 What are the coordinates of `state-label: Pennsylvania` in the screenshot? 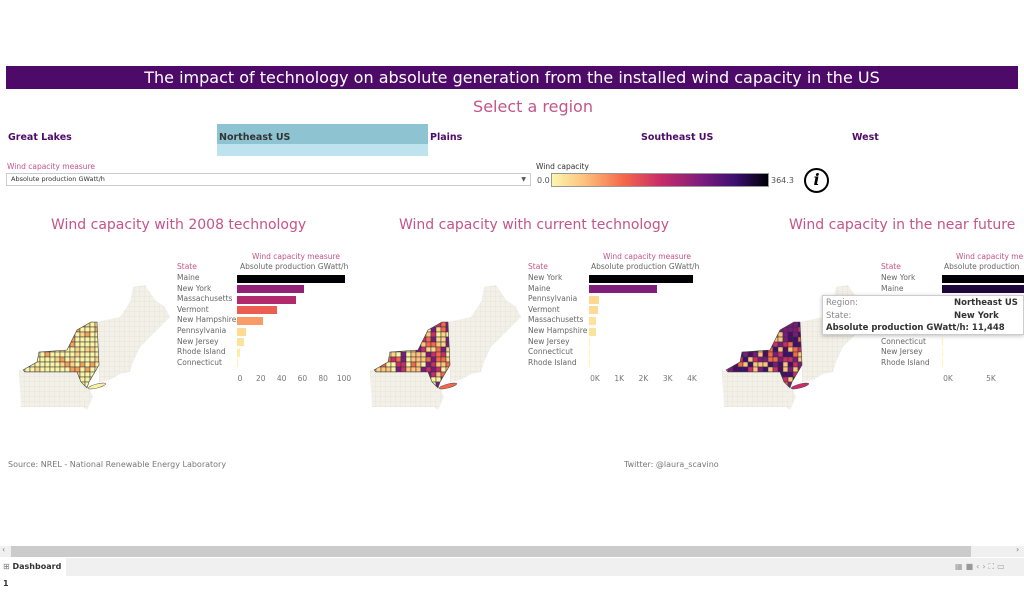 It's located at (553, 299).